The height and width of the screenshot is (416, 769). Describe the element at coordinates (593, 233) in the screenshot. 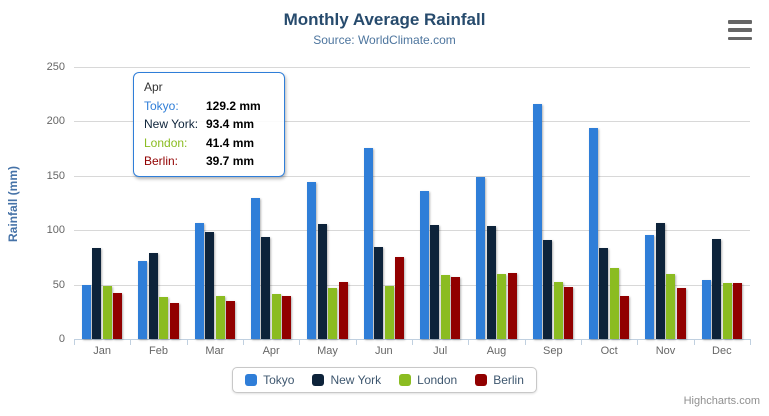

I see `column-tokyo-oct` at that location.